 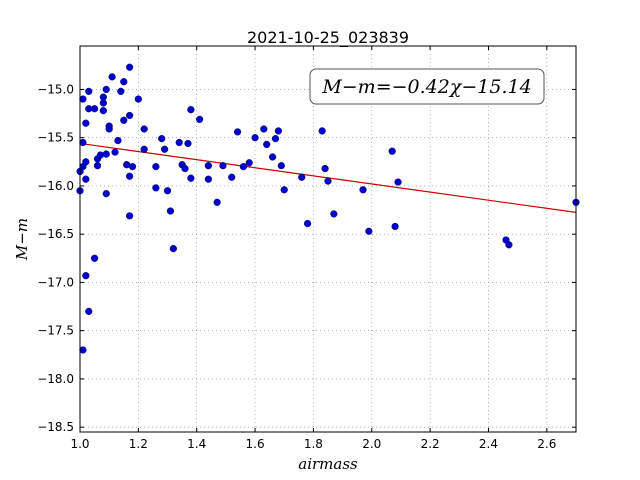 I want to click on y-tick-label: −16.5, so click(x=55, y=234).